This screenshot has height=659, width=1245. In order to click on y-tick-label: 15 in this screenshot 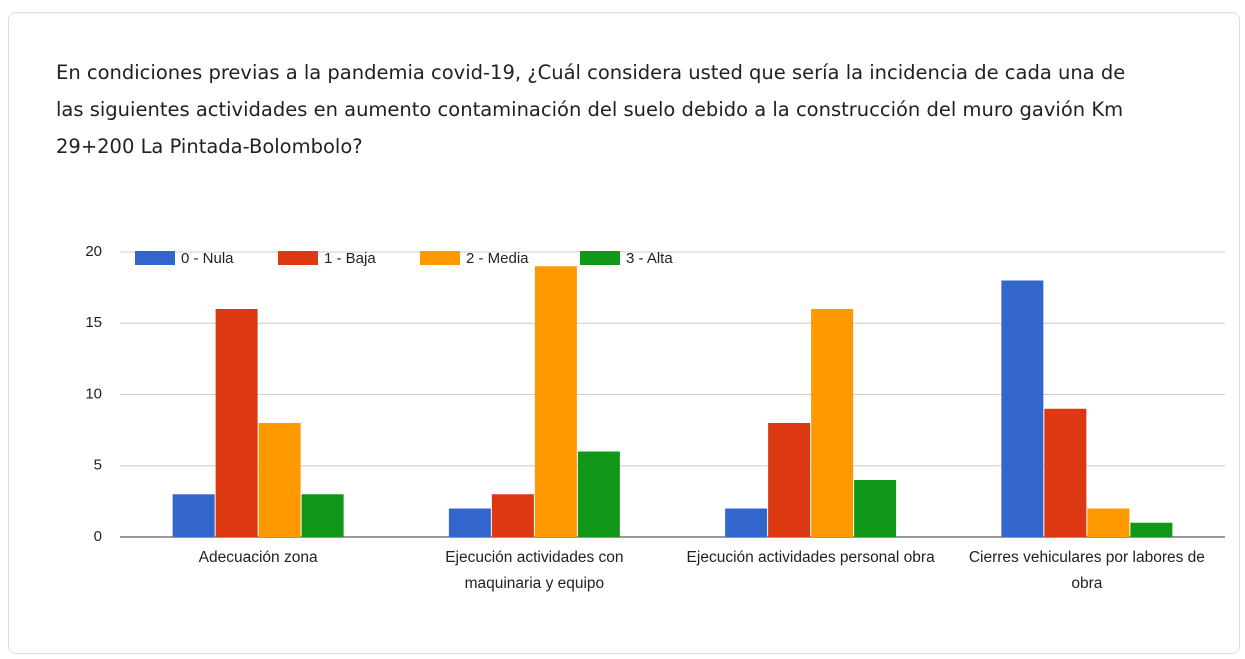, I will do `click(93, 322)`.